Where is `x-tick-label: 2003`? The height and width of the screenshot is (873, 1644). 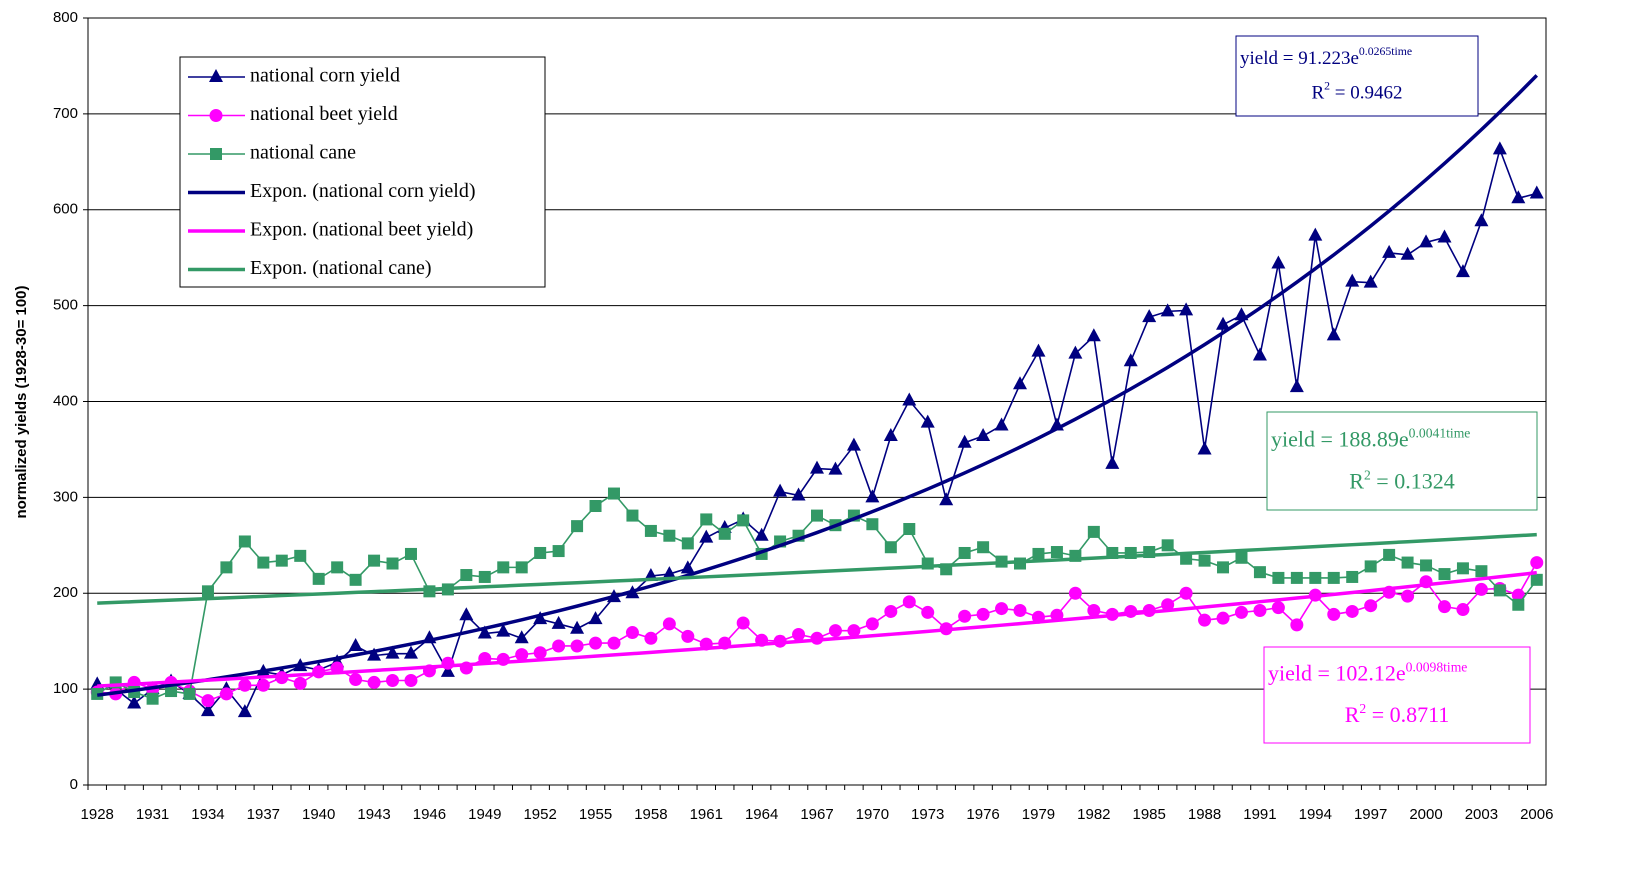
x-tick-label: 2003 is located at coordinates (1481, 814).